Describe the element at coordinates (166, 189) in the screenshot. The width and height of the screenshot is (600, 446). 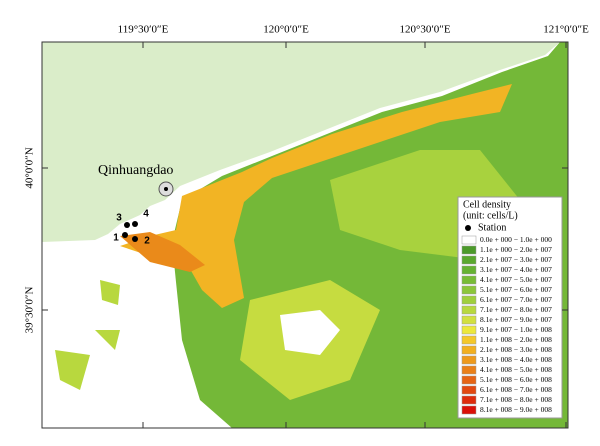
I see `city-dot` at that location.